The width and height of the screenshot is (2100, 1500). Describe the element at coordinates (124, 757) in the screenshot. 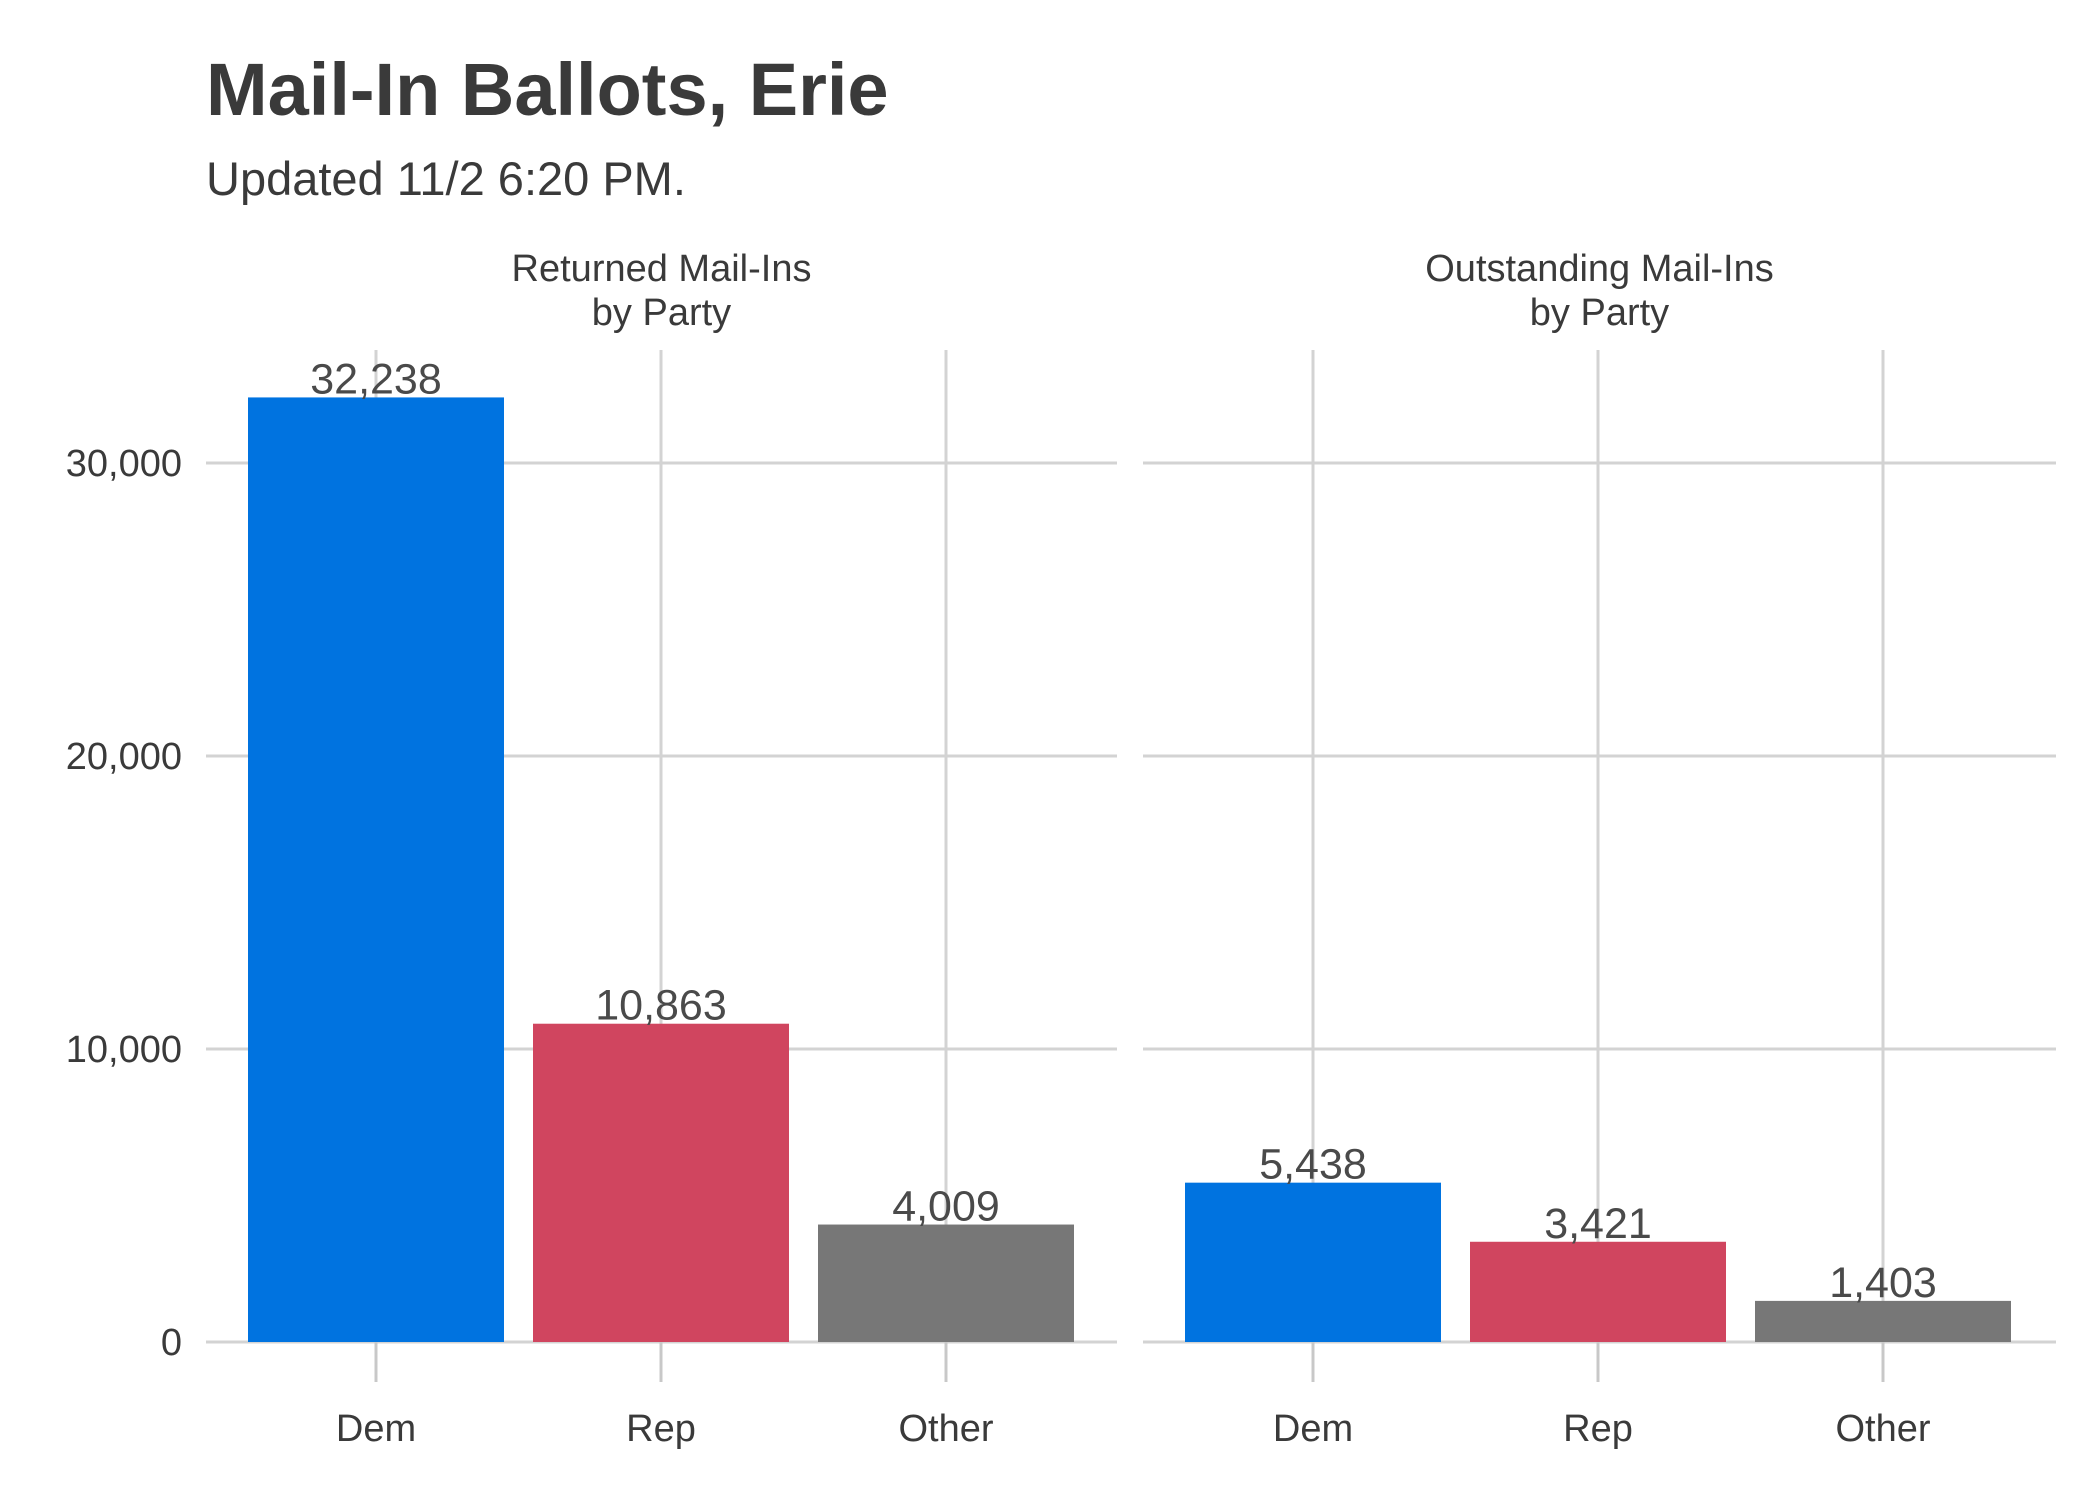

I see `y-tick-label: 20,000` at that location.